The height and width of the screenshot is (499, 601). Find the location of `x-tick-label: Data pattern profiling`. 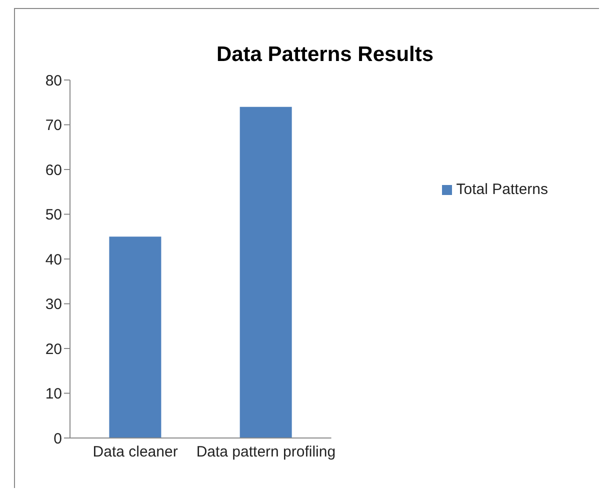

x-tick-label: Data pattern profiling is located at coordinates (266, 452).